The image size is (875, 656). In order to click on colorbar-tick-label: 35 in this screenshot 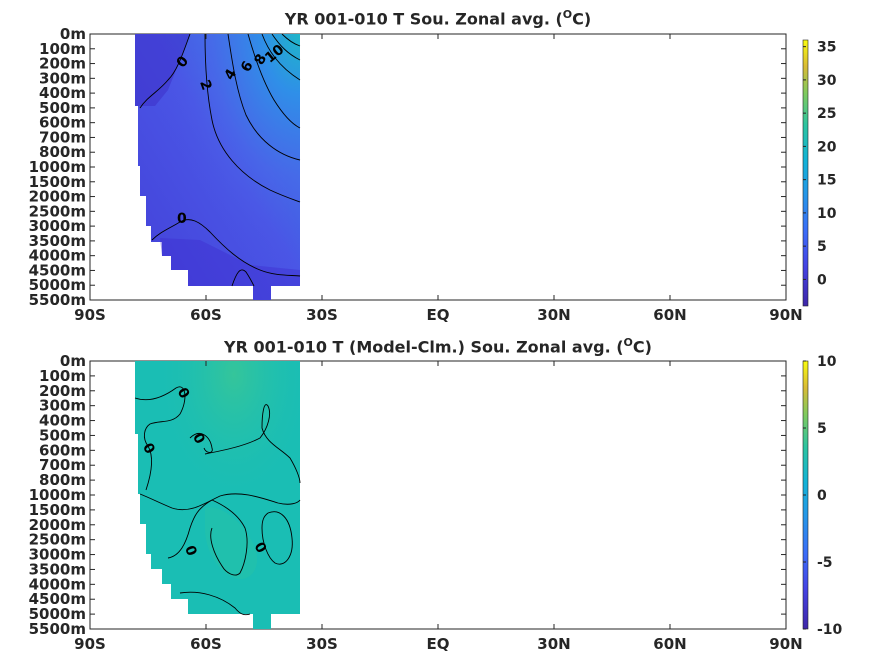, I will do `click(826, 48)`.